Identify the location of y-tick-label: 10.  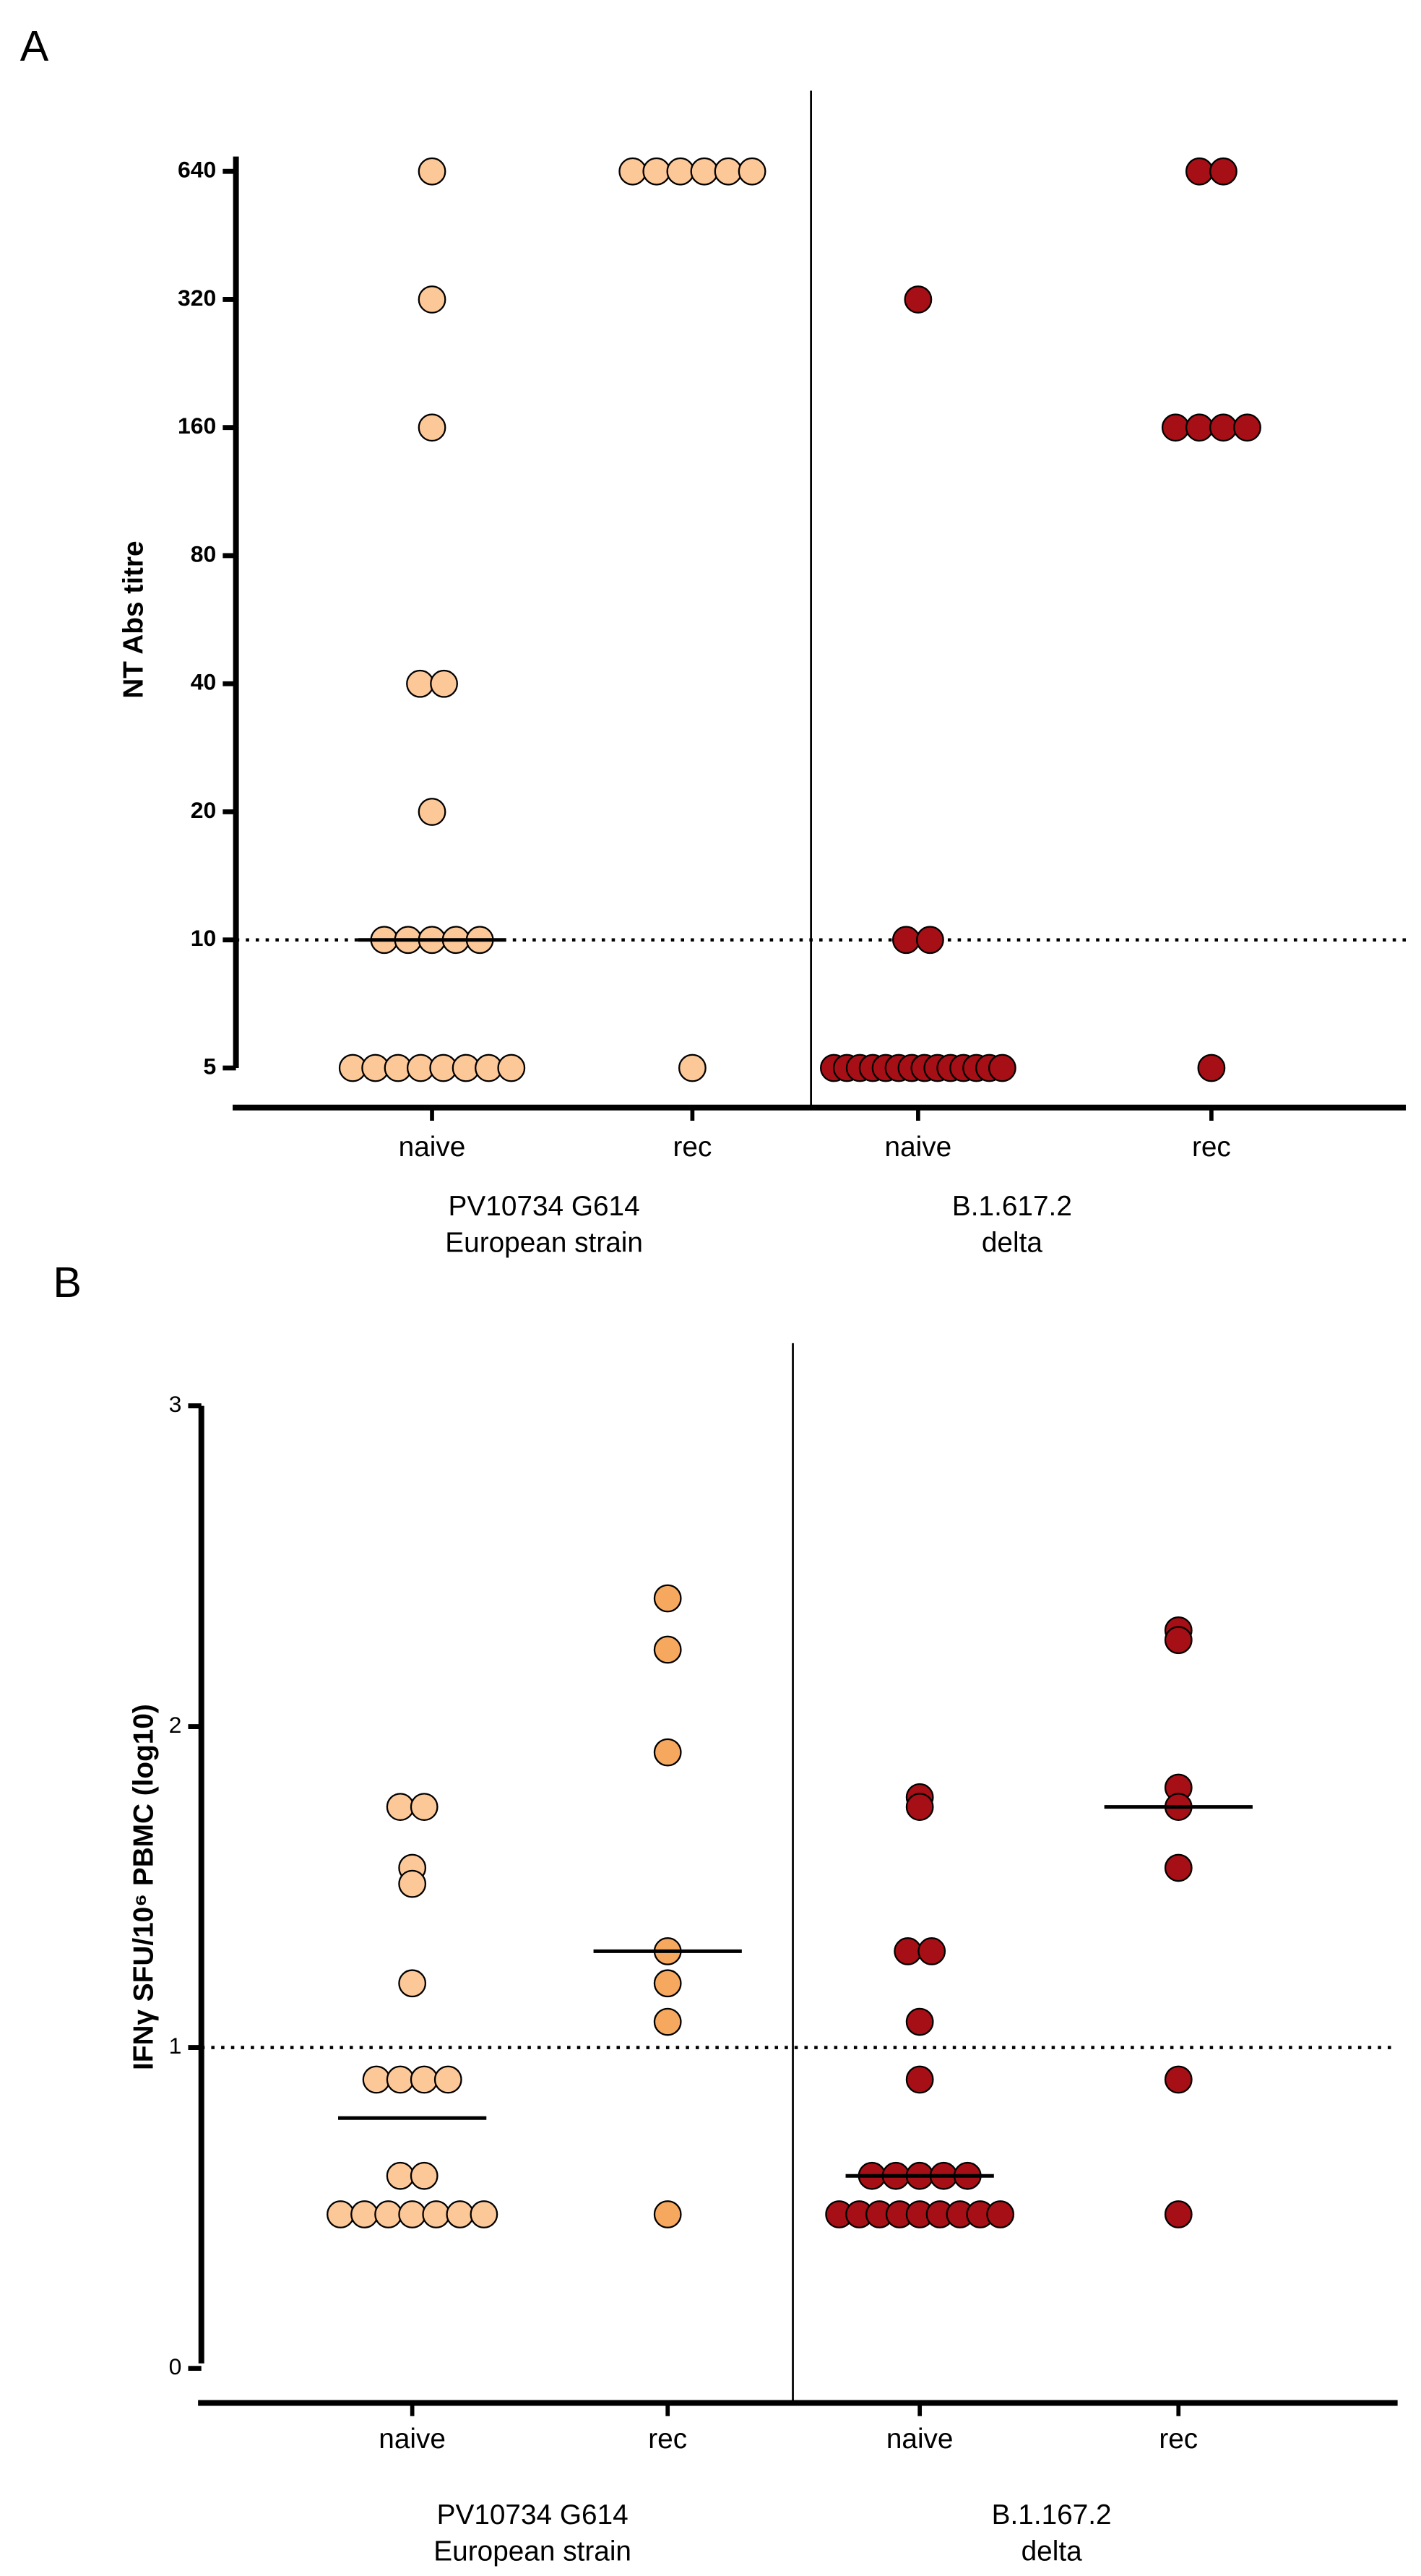
(204, 938).